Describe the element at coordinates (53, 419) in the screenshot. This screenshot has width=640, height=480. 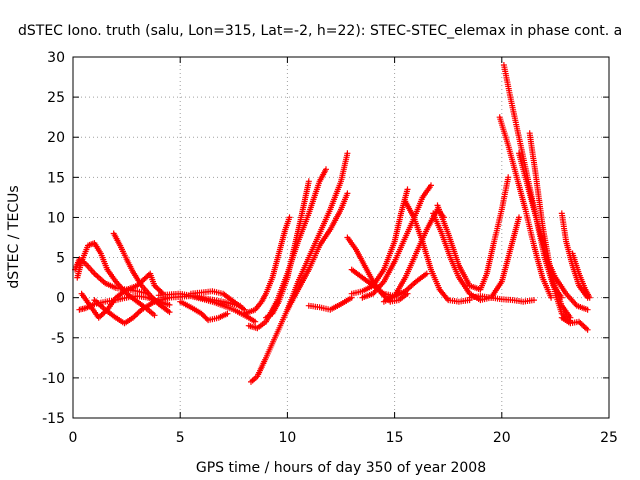
I see `y-tick-label: -15` at that location.